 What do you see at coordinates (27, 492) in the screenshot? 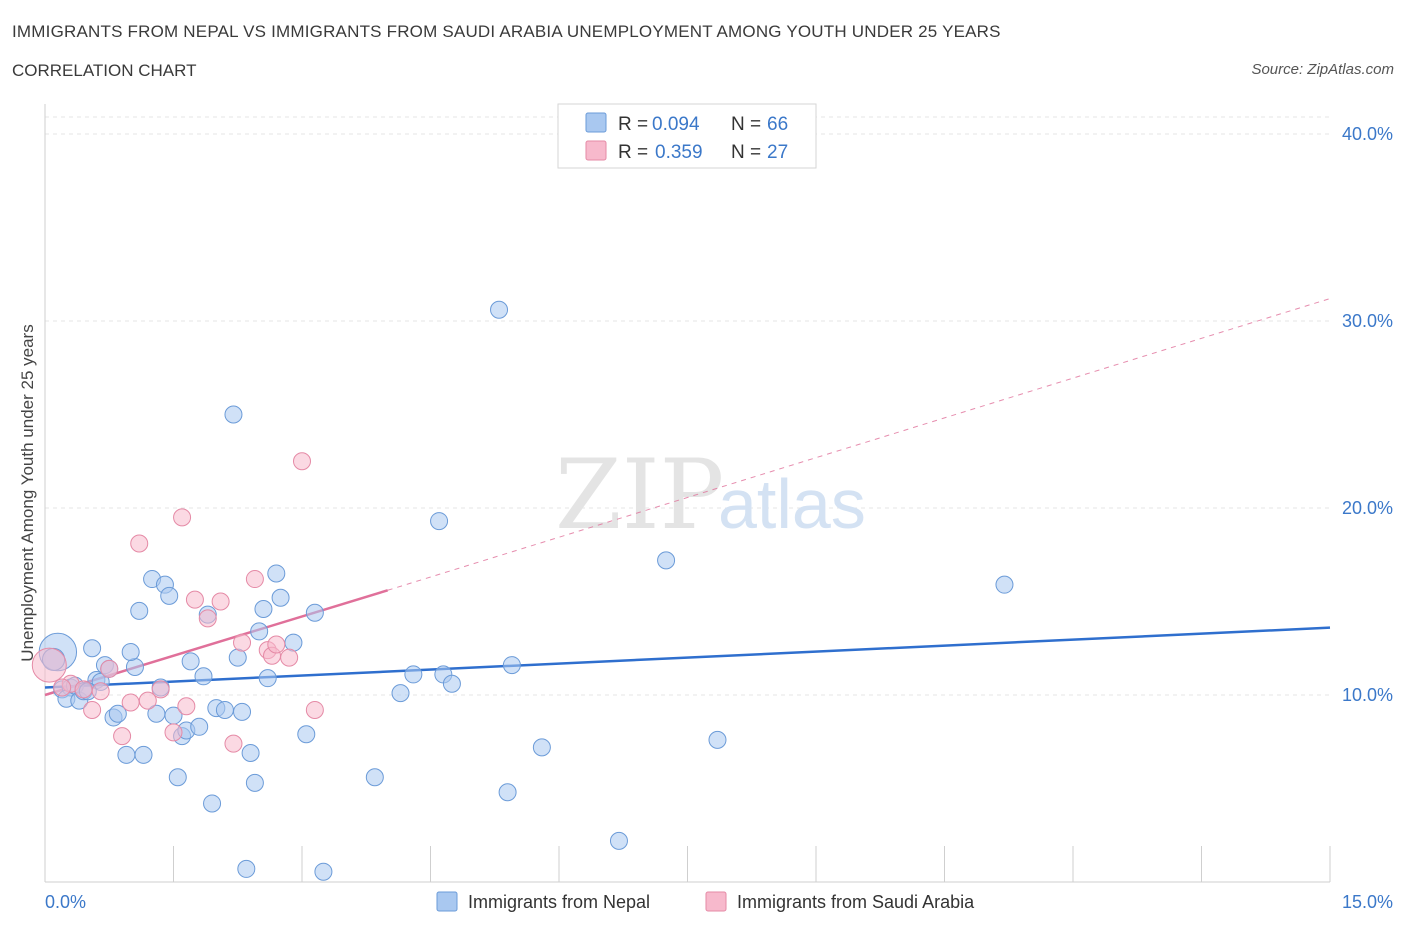
I see `y-axis-label: Unemployment Among Youth under 25 years` at bounding box center [27, 492].